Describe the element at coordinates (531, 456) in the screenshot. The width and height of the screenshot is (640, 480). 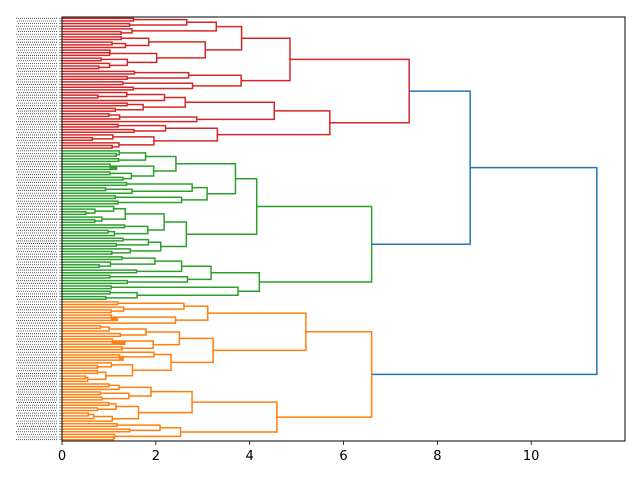
I see `x-tick-label-10: 10` at that location.